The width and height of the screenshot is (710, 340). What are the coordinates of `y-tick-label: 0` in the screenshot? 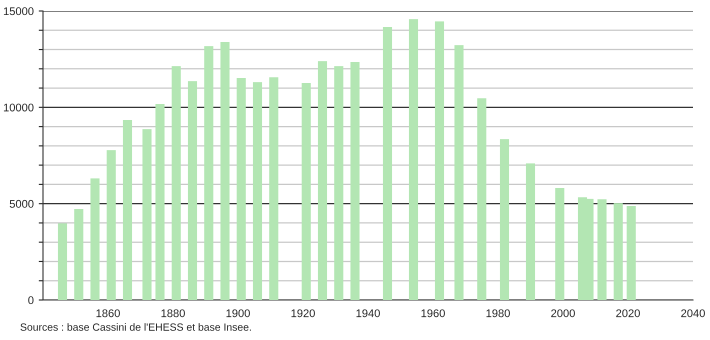 It's located at (31, 300).